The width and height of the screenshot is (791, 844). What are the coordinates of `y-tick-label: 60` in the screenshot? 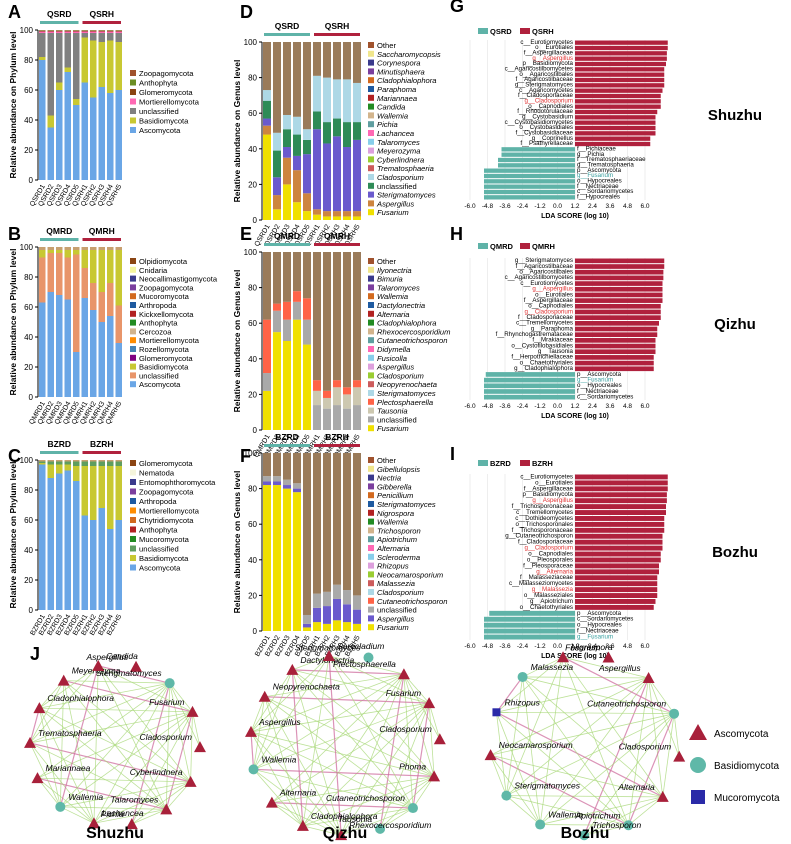 It's located at (252, 524).